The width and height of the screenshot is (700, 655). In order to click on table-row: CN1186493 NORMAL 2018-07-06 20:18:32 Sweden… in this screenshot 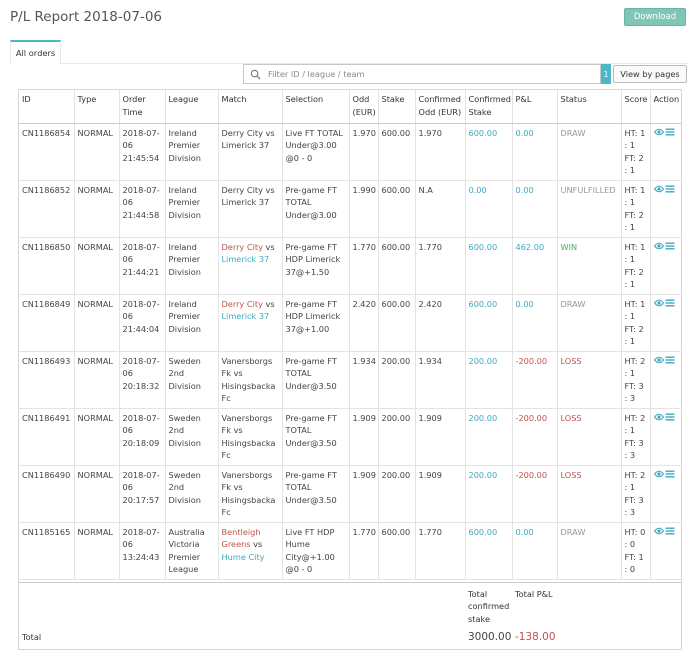, I will do `click(350, 380)`.